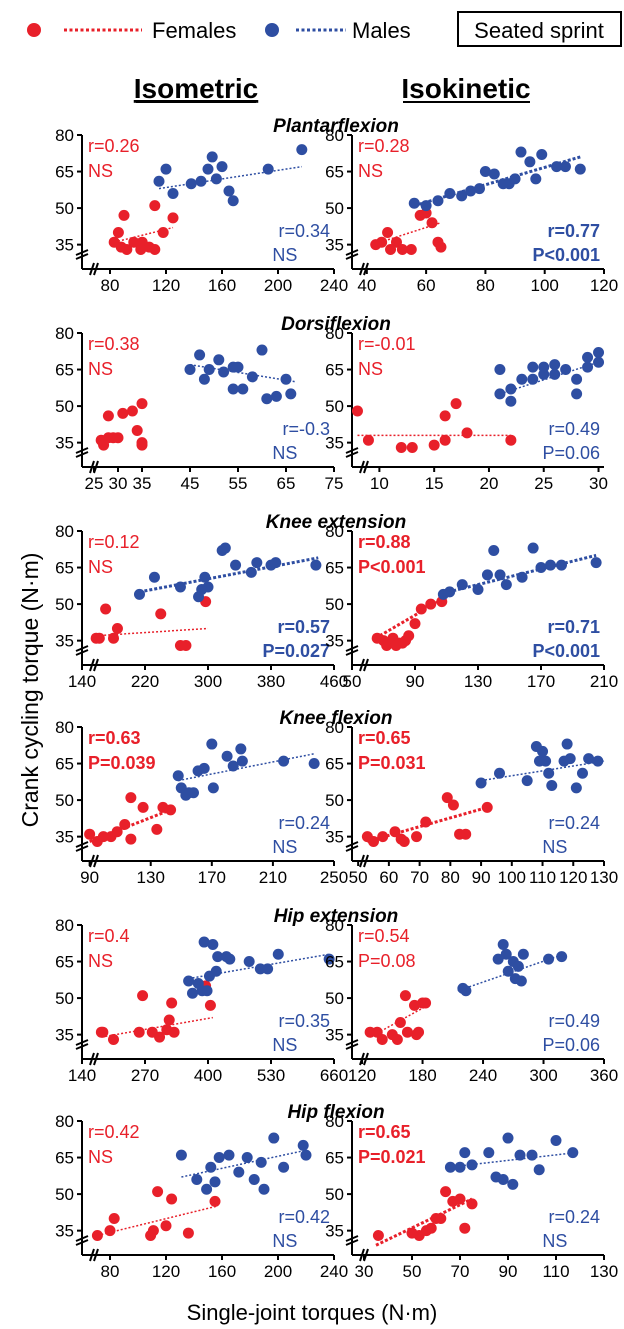 This screenshot has width=624, height=1329. What do you see at coordinates (336, 522) in the screenshot?
I see `panel-title: Knee extension` at bounding box center [336, 522].